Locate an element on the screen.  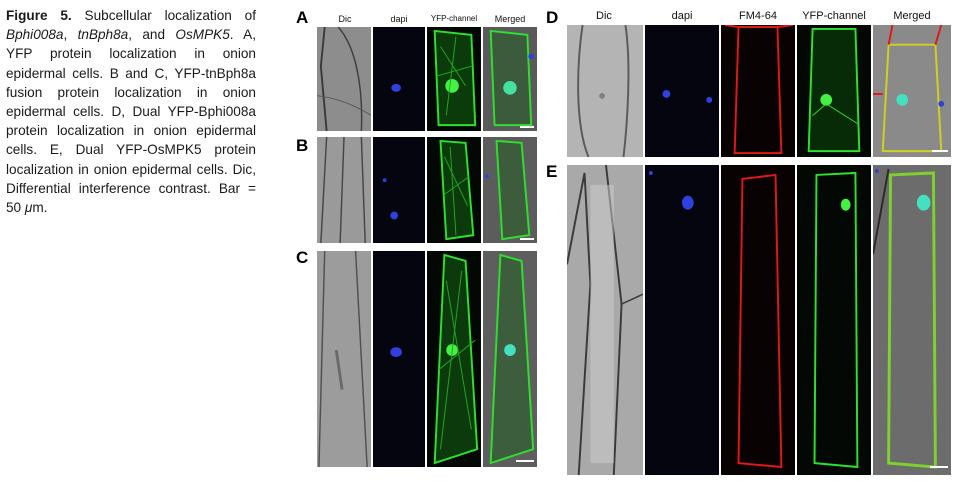
scale-bar-c is located at coordinates (525, 461).